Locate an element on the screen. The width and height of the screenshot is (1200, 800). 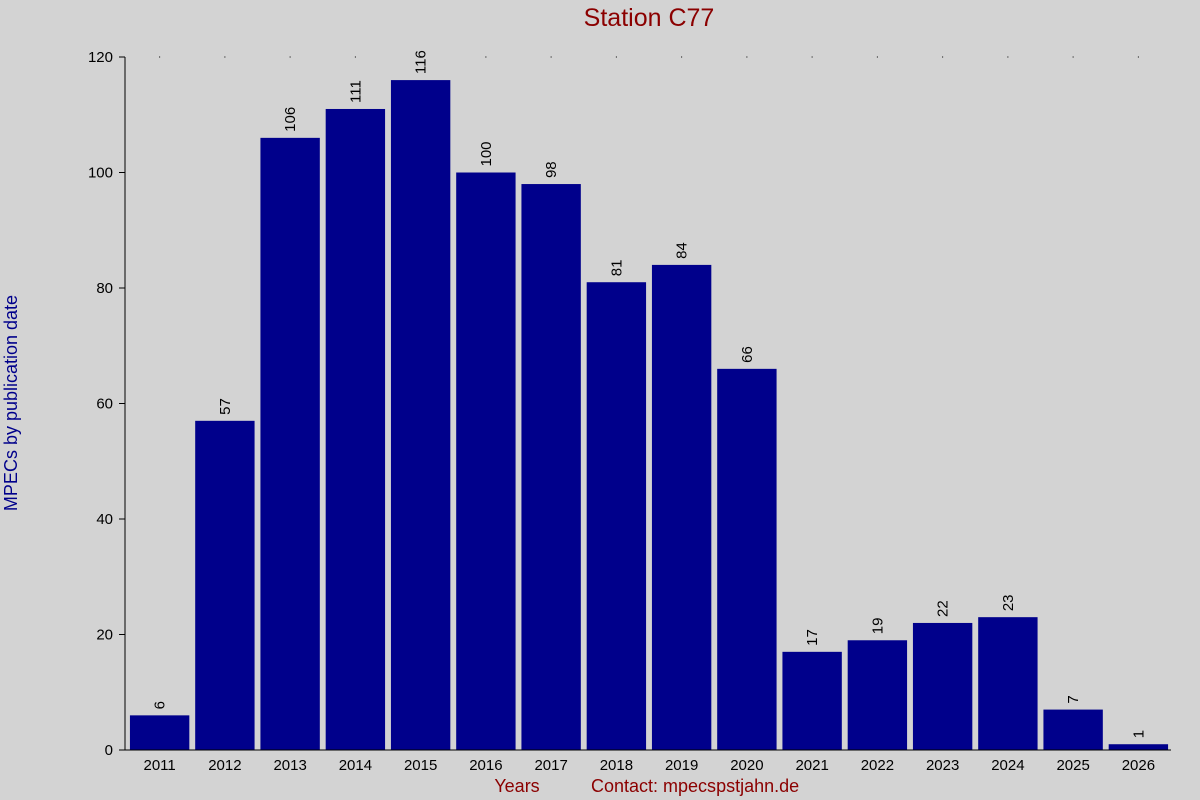
y-tick-label-100: 100 is located at coordinates (100, 173).